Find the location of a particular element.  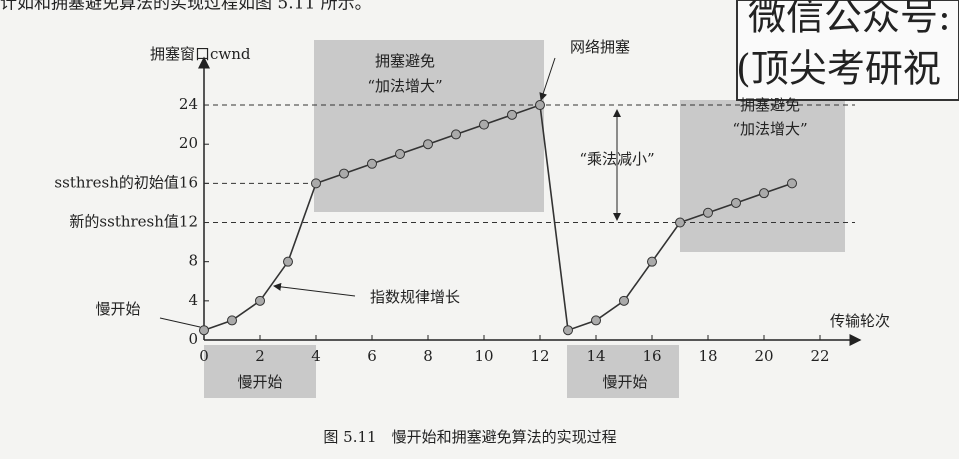

watermark-box is located at coordinates (847, 50).